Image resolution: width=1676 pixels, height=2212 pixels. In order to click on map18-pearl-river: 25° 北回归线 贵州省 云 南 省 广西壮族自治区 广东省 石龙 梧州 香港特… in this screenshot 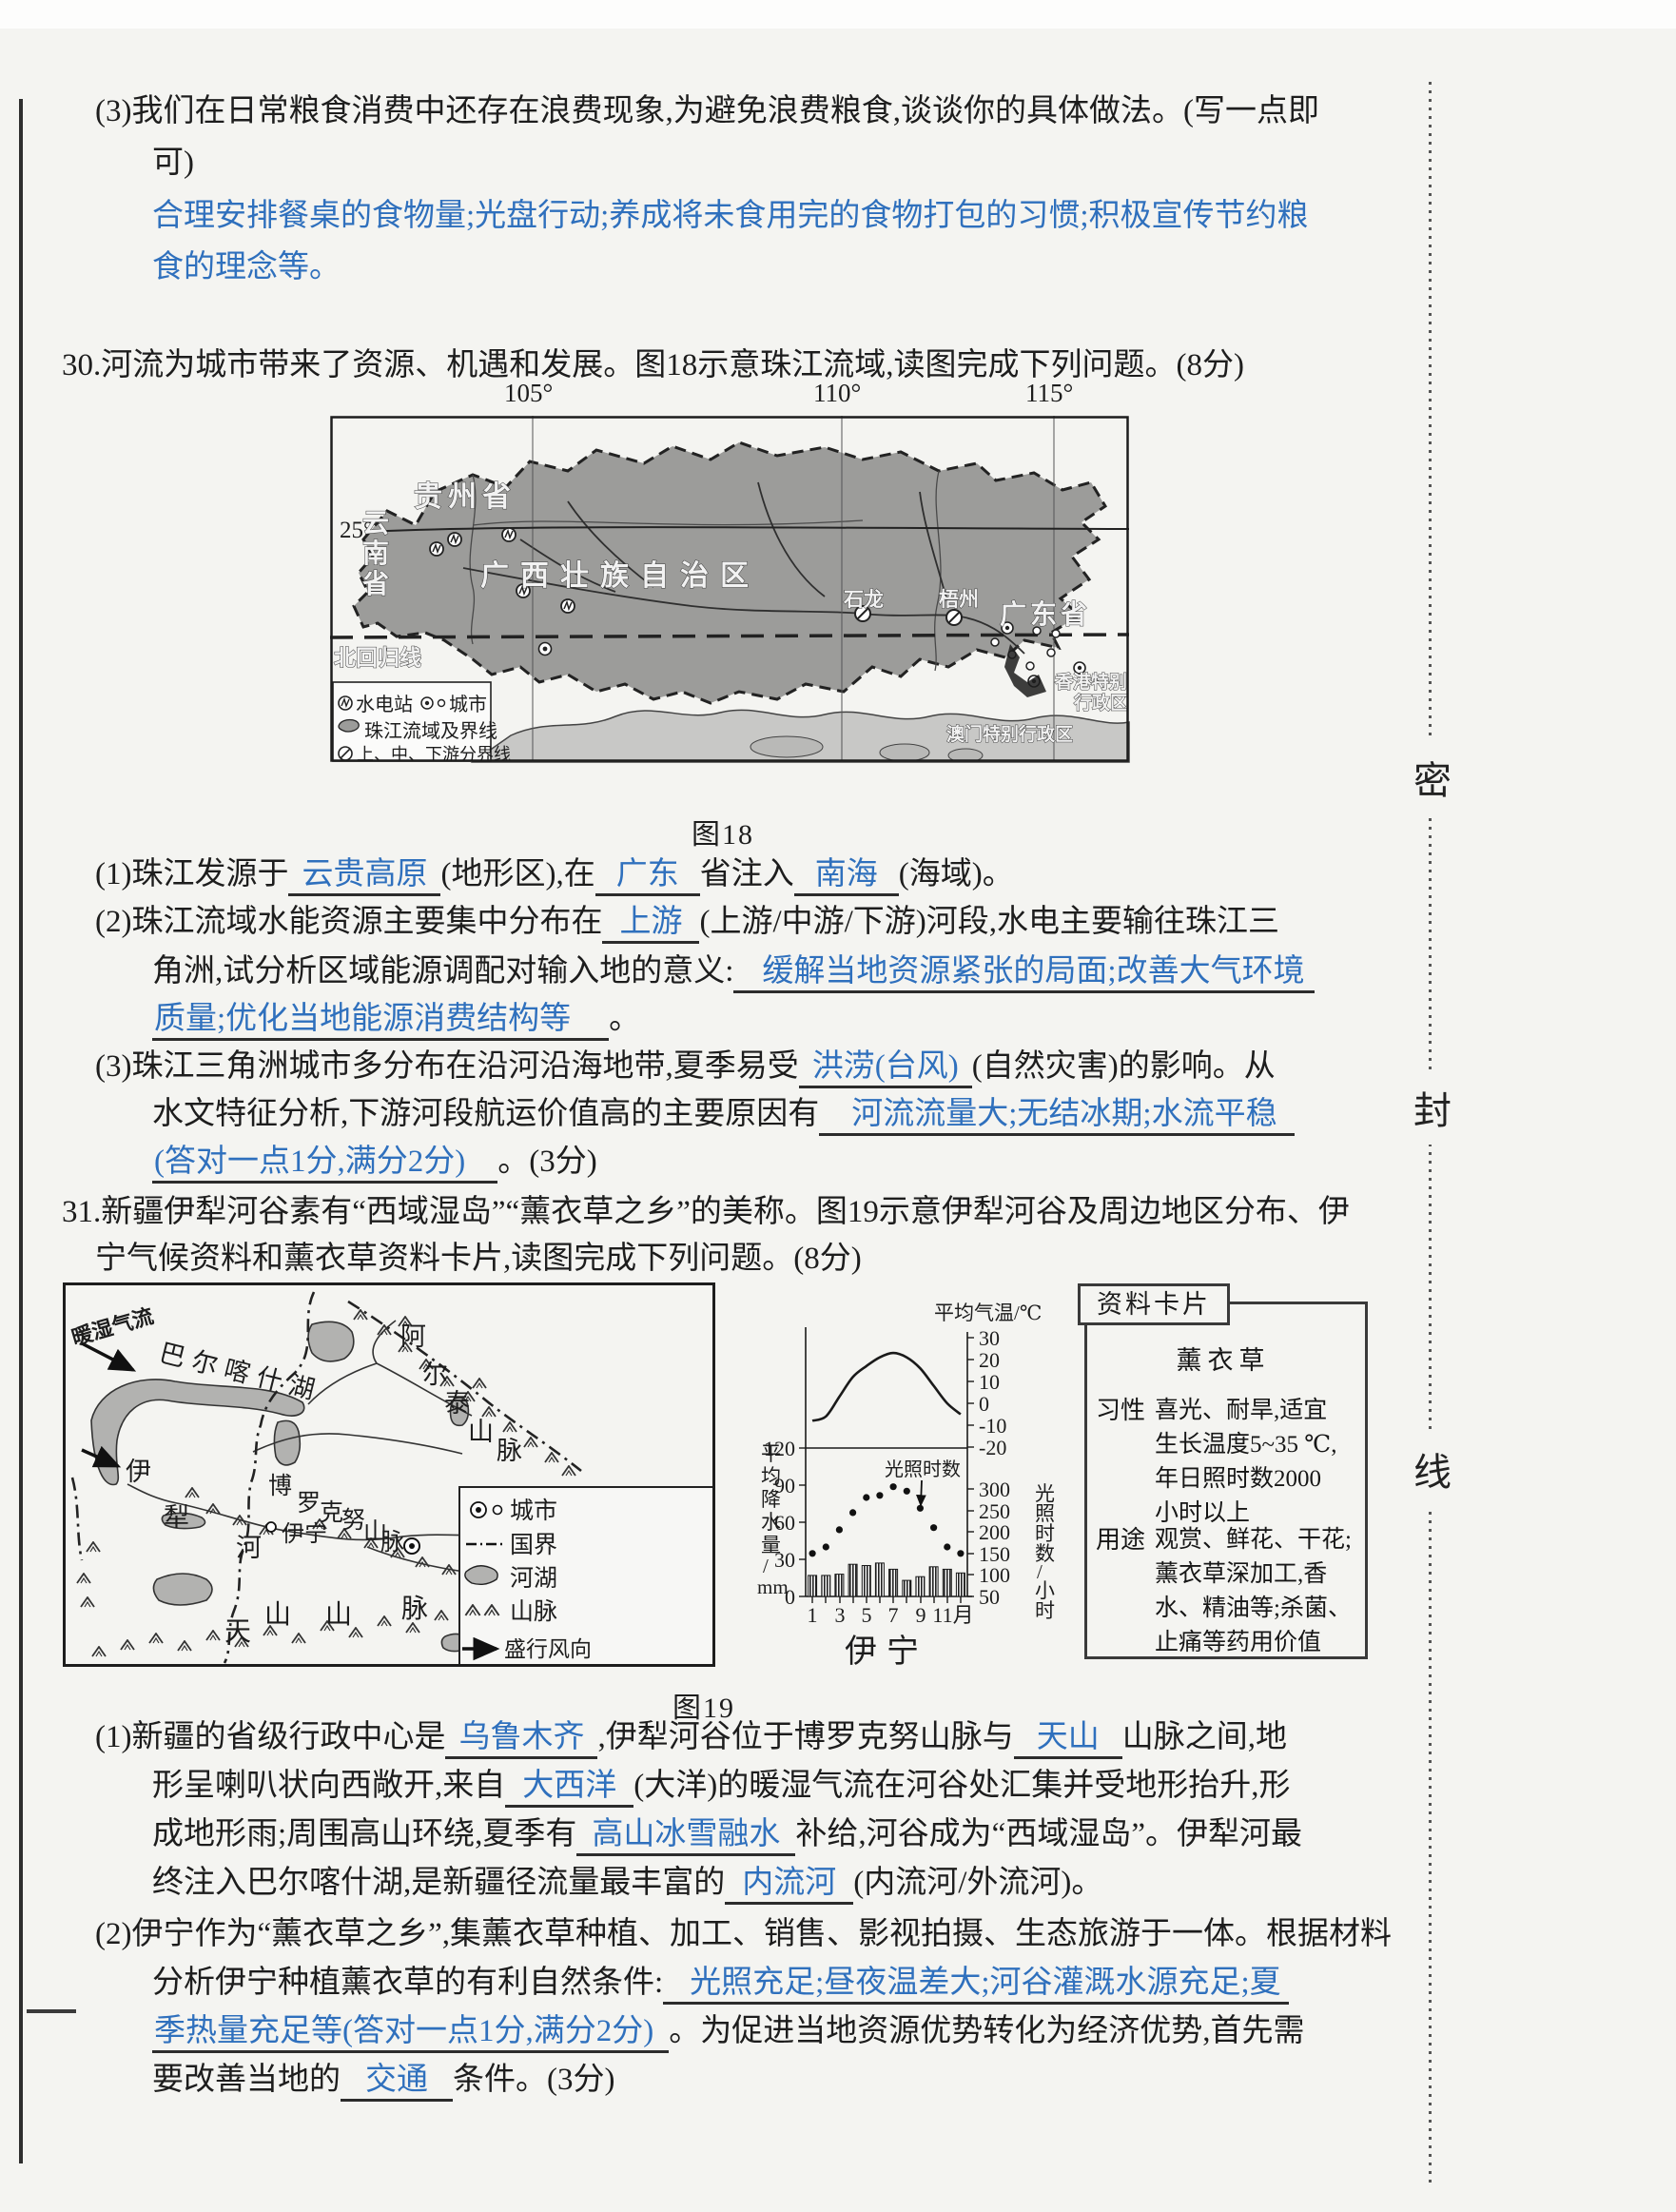, I will do `click(729, 590)`.